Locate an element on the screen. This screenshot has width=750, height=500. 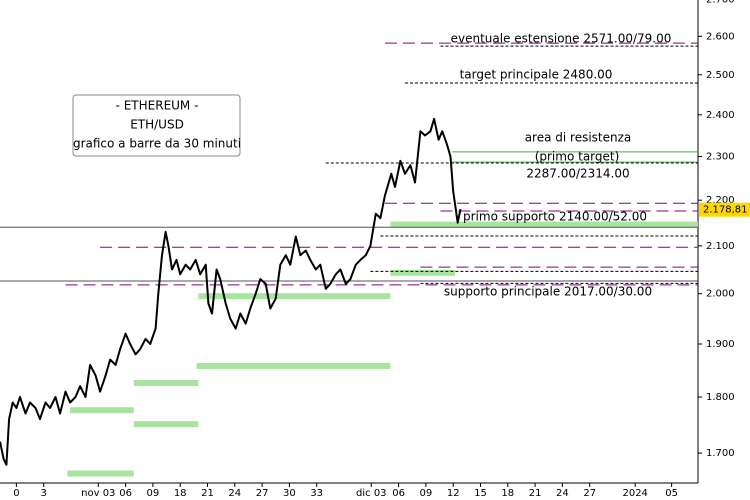
y-tick-label: 2.000 is located at coordinates (720, 294).